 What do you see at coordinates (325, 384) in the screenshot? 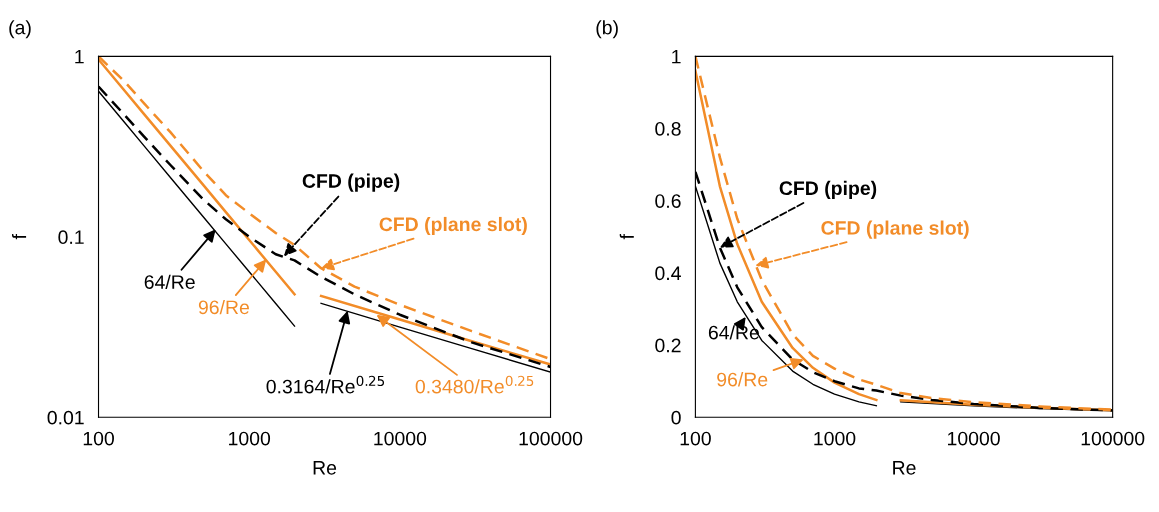
I see `annotation: 0.3164/Re$^{0.25}$` at bounding box center [325, 384].